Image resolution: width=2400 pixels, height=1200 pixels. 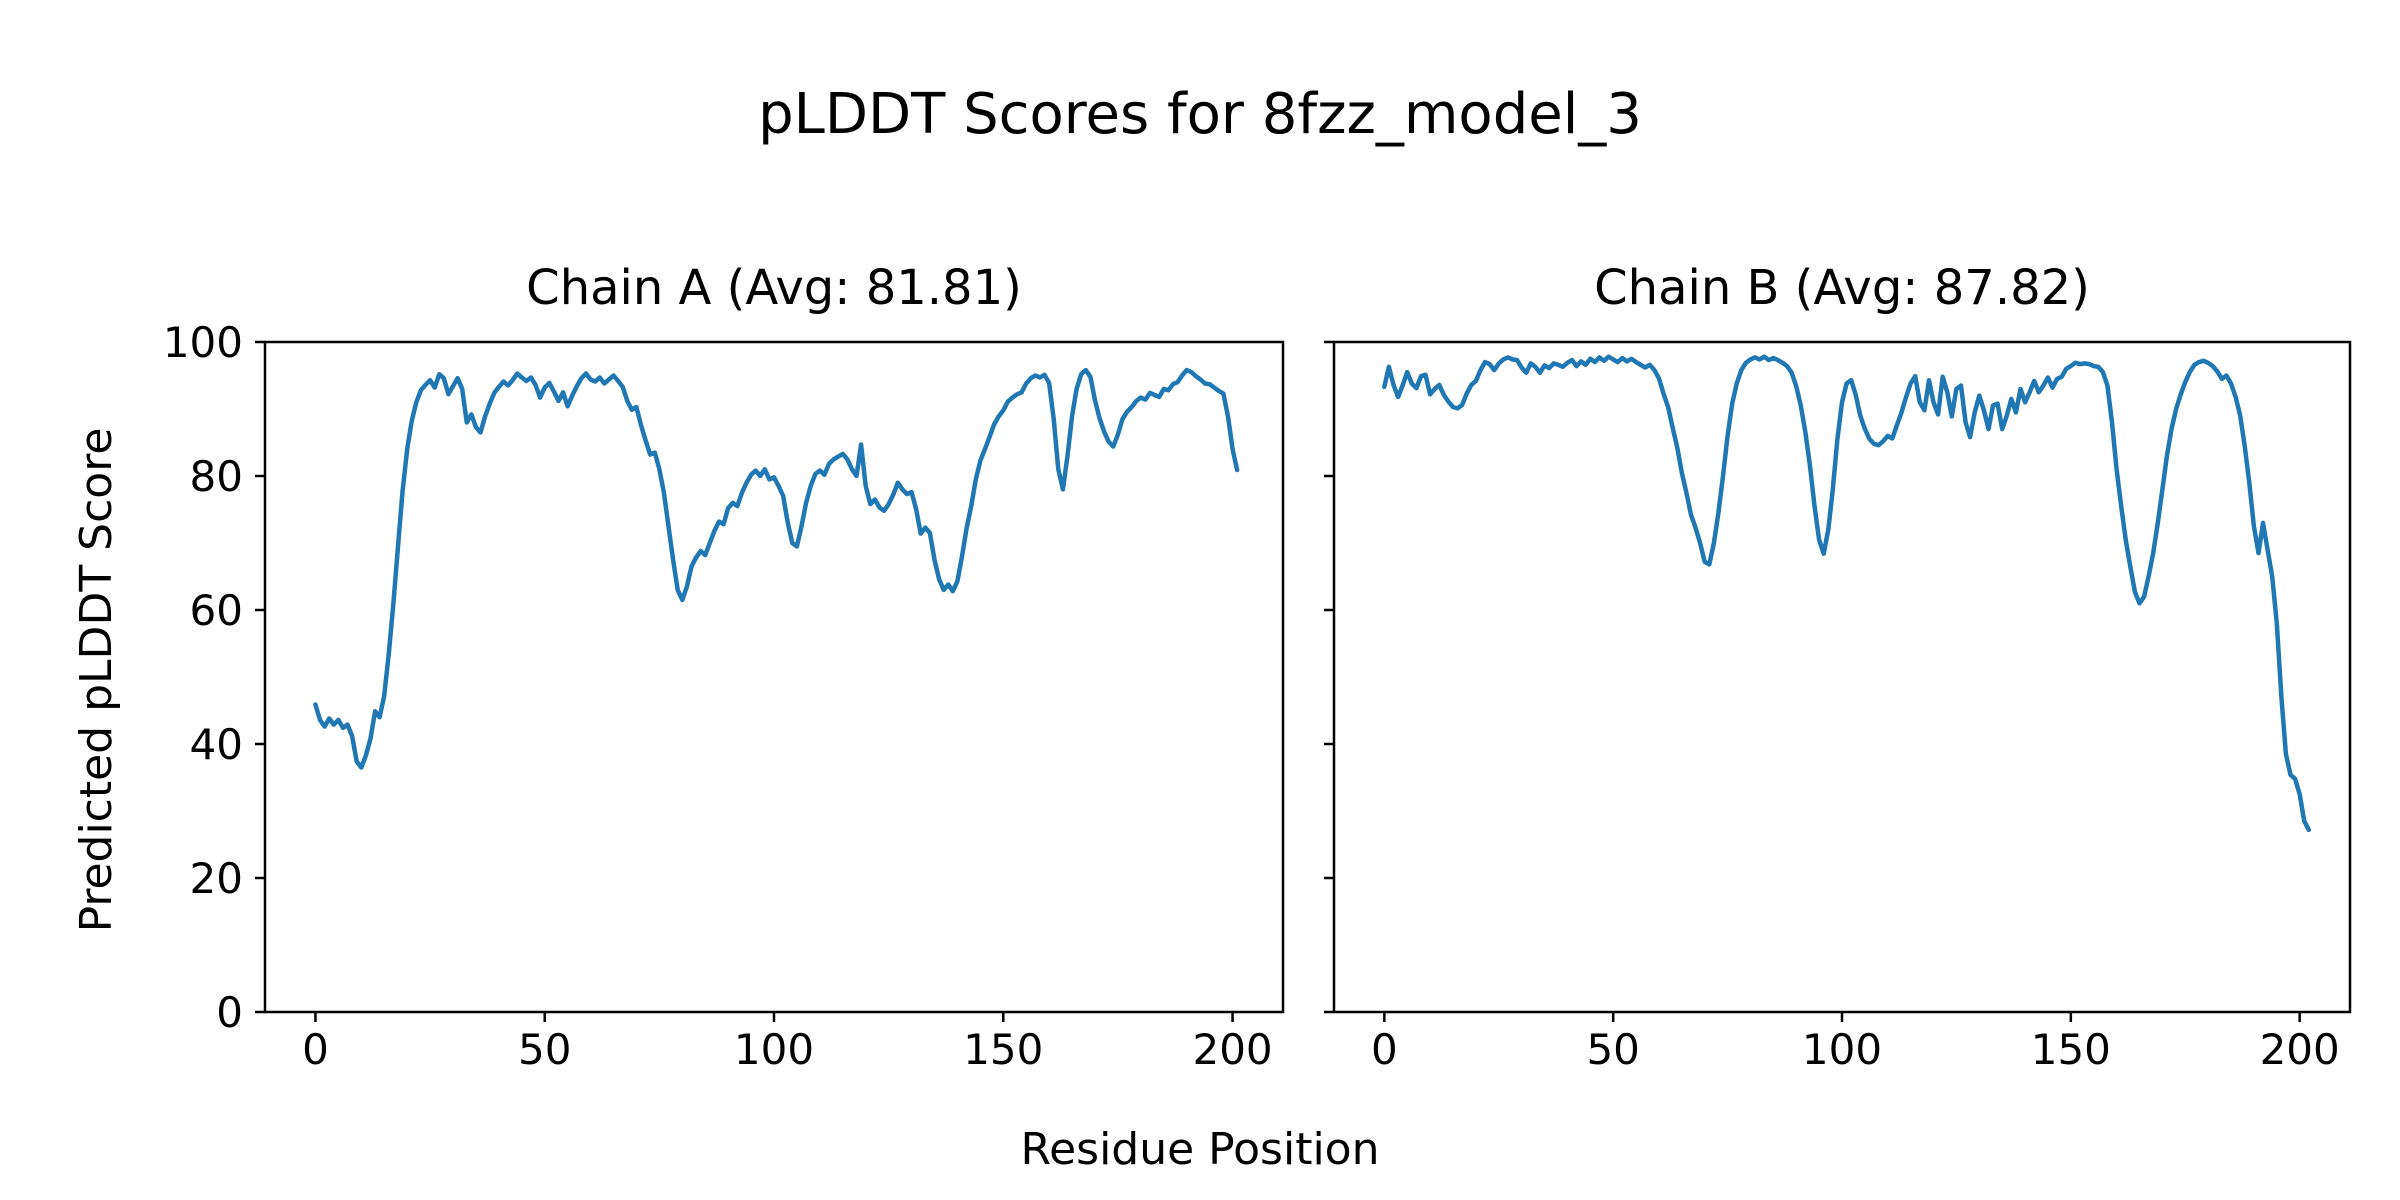 What do you see at coordinates (216, 610) in the screenshot?
I see `y-tick-label: 60` at bounding box center [216, 610].